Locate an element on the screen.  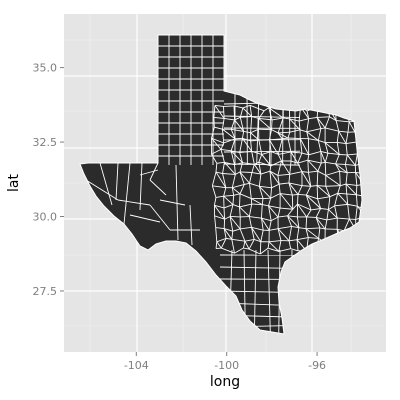
x-tick-label: -96 is located at coordinates (317, 365).